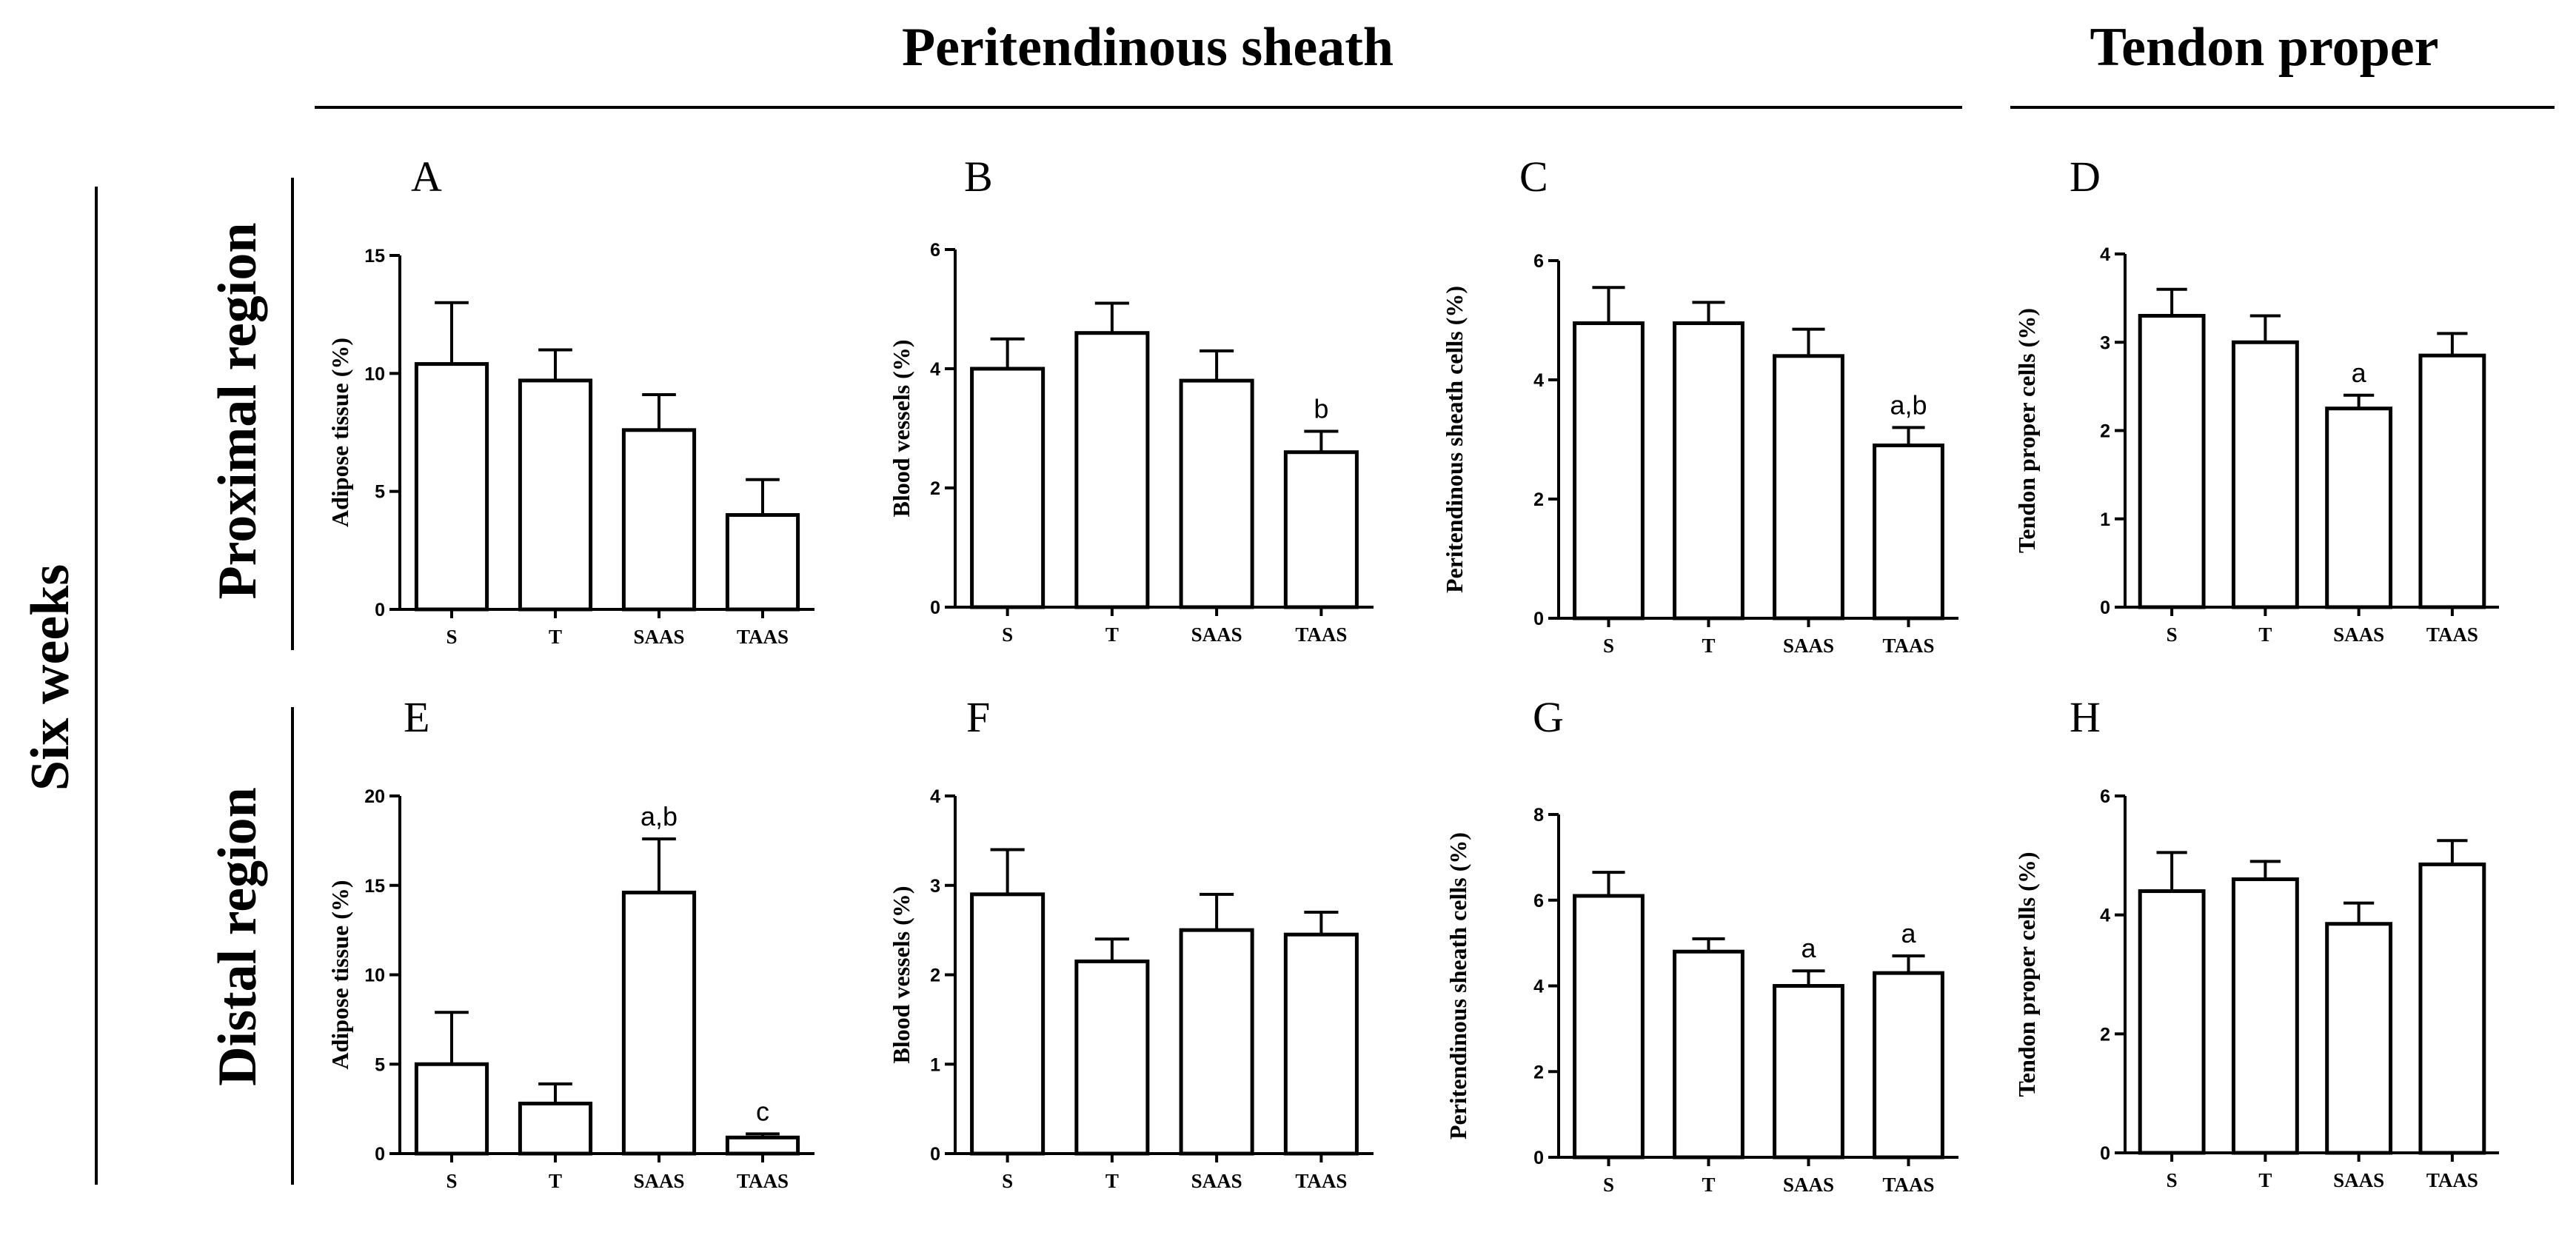  Describe the element at coordinates (1321, 409) in the screenshot. I see `significance-label: b` at that location.